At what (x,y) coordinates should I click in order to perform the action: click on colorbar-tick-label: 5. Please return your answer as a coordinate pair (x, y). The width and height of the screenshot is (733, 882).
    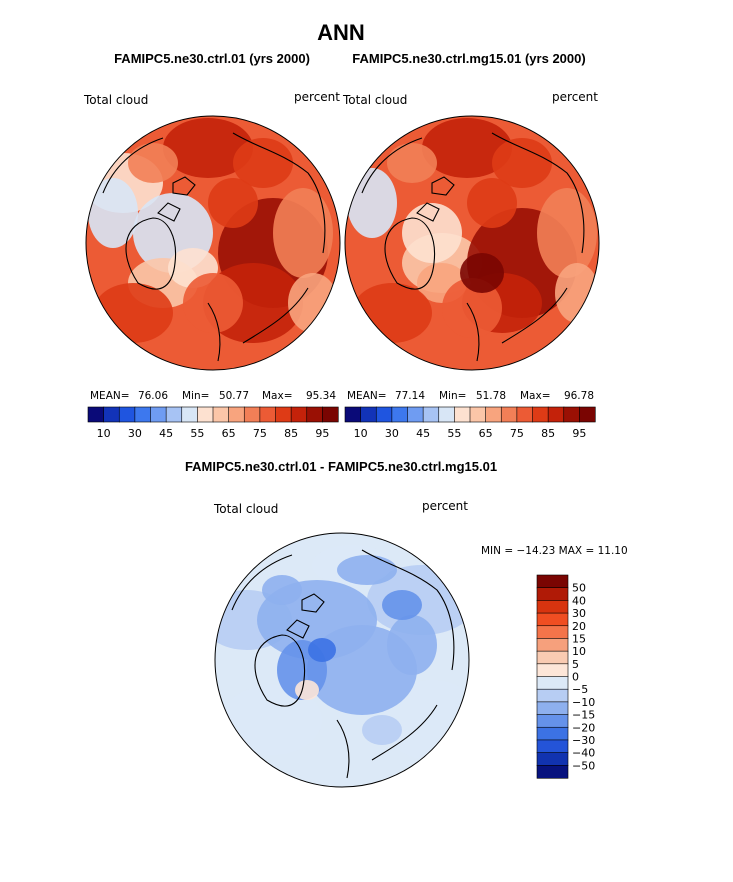
    Looking at the image, I should click on (575, 664).